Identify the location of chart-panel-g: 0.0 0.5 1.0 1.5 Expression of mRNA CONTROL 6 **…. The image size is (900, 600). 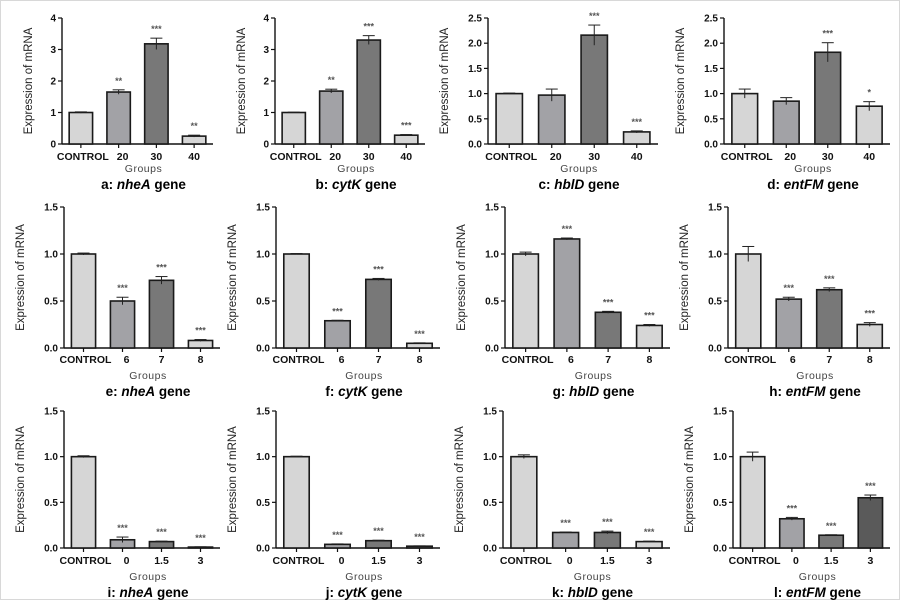
(563, 301).